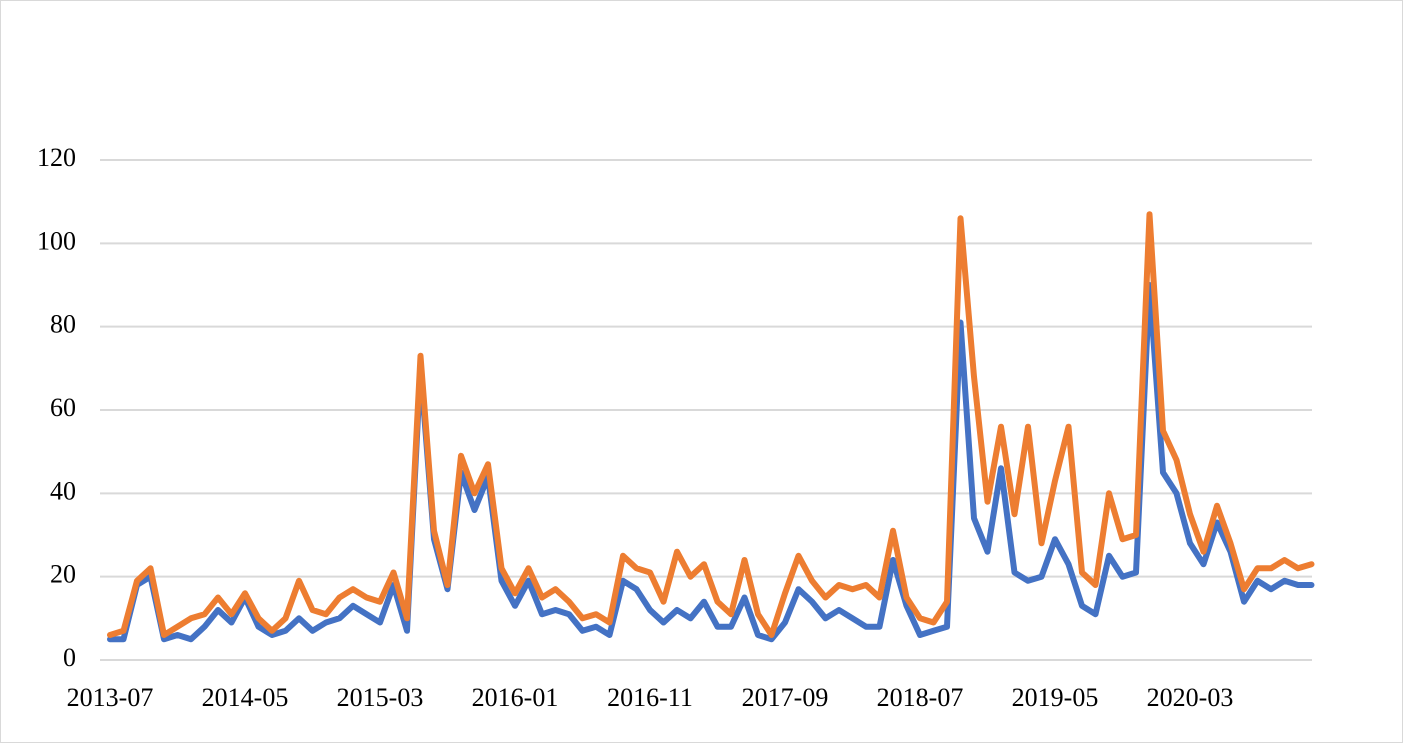 Image resolution: width=1403 pixels, height=743 pixels. What do you see at coordinates (650, 697) in the screenshot?
I see `x-tick-label: 2016-11` at bounding box center [650, 697].